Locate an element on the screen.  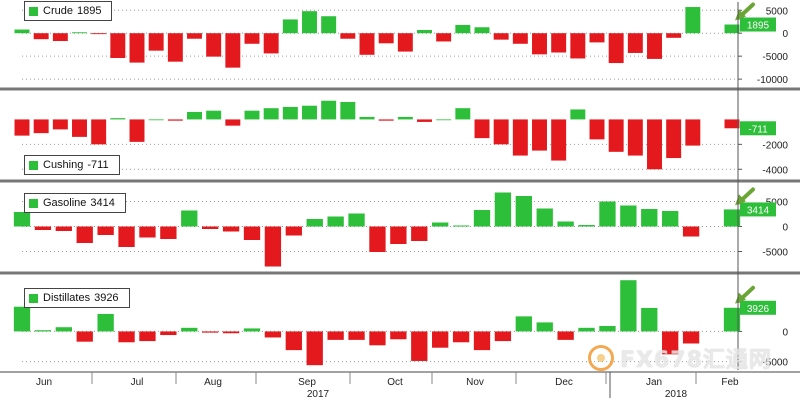
gasoline-legend-swatch is located at coordinates (33, 203).